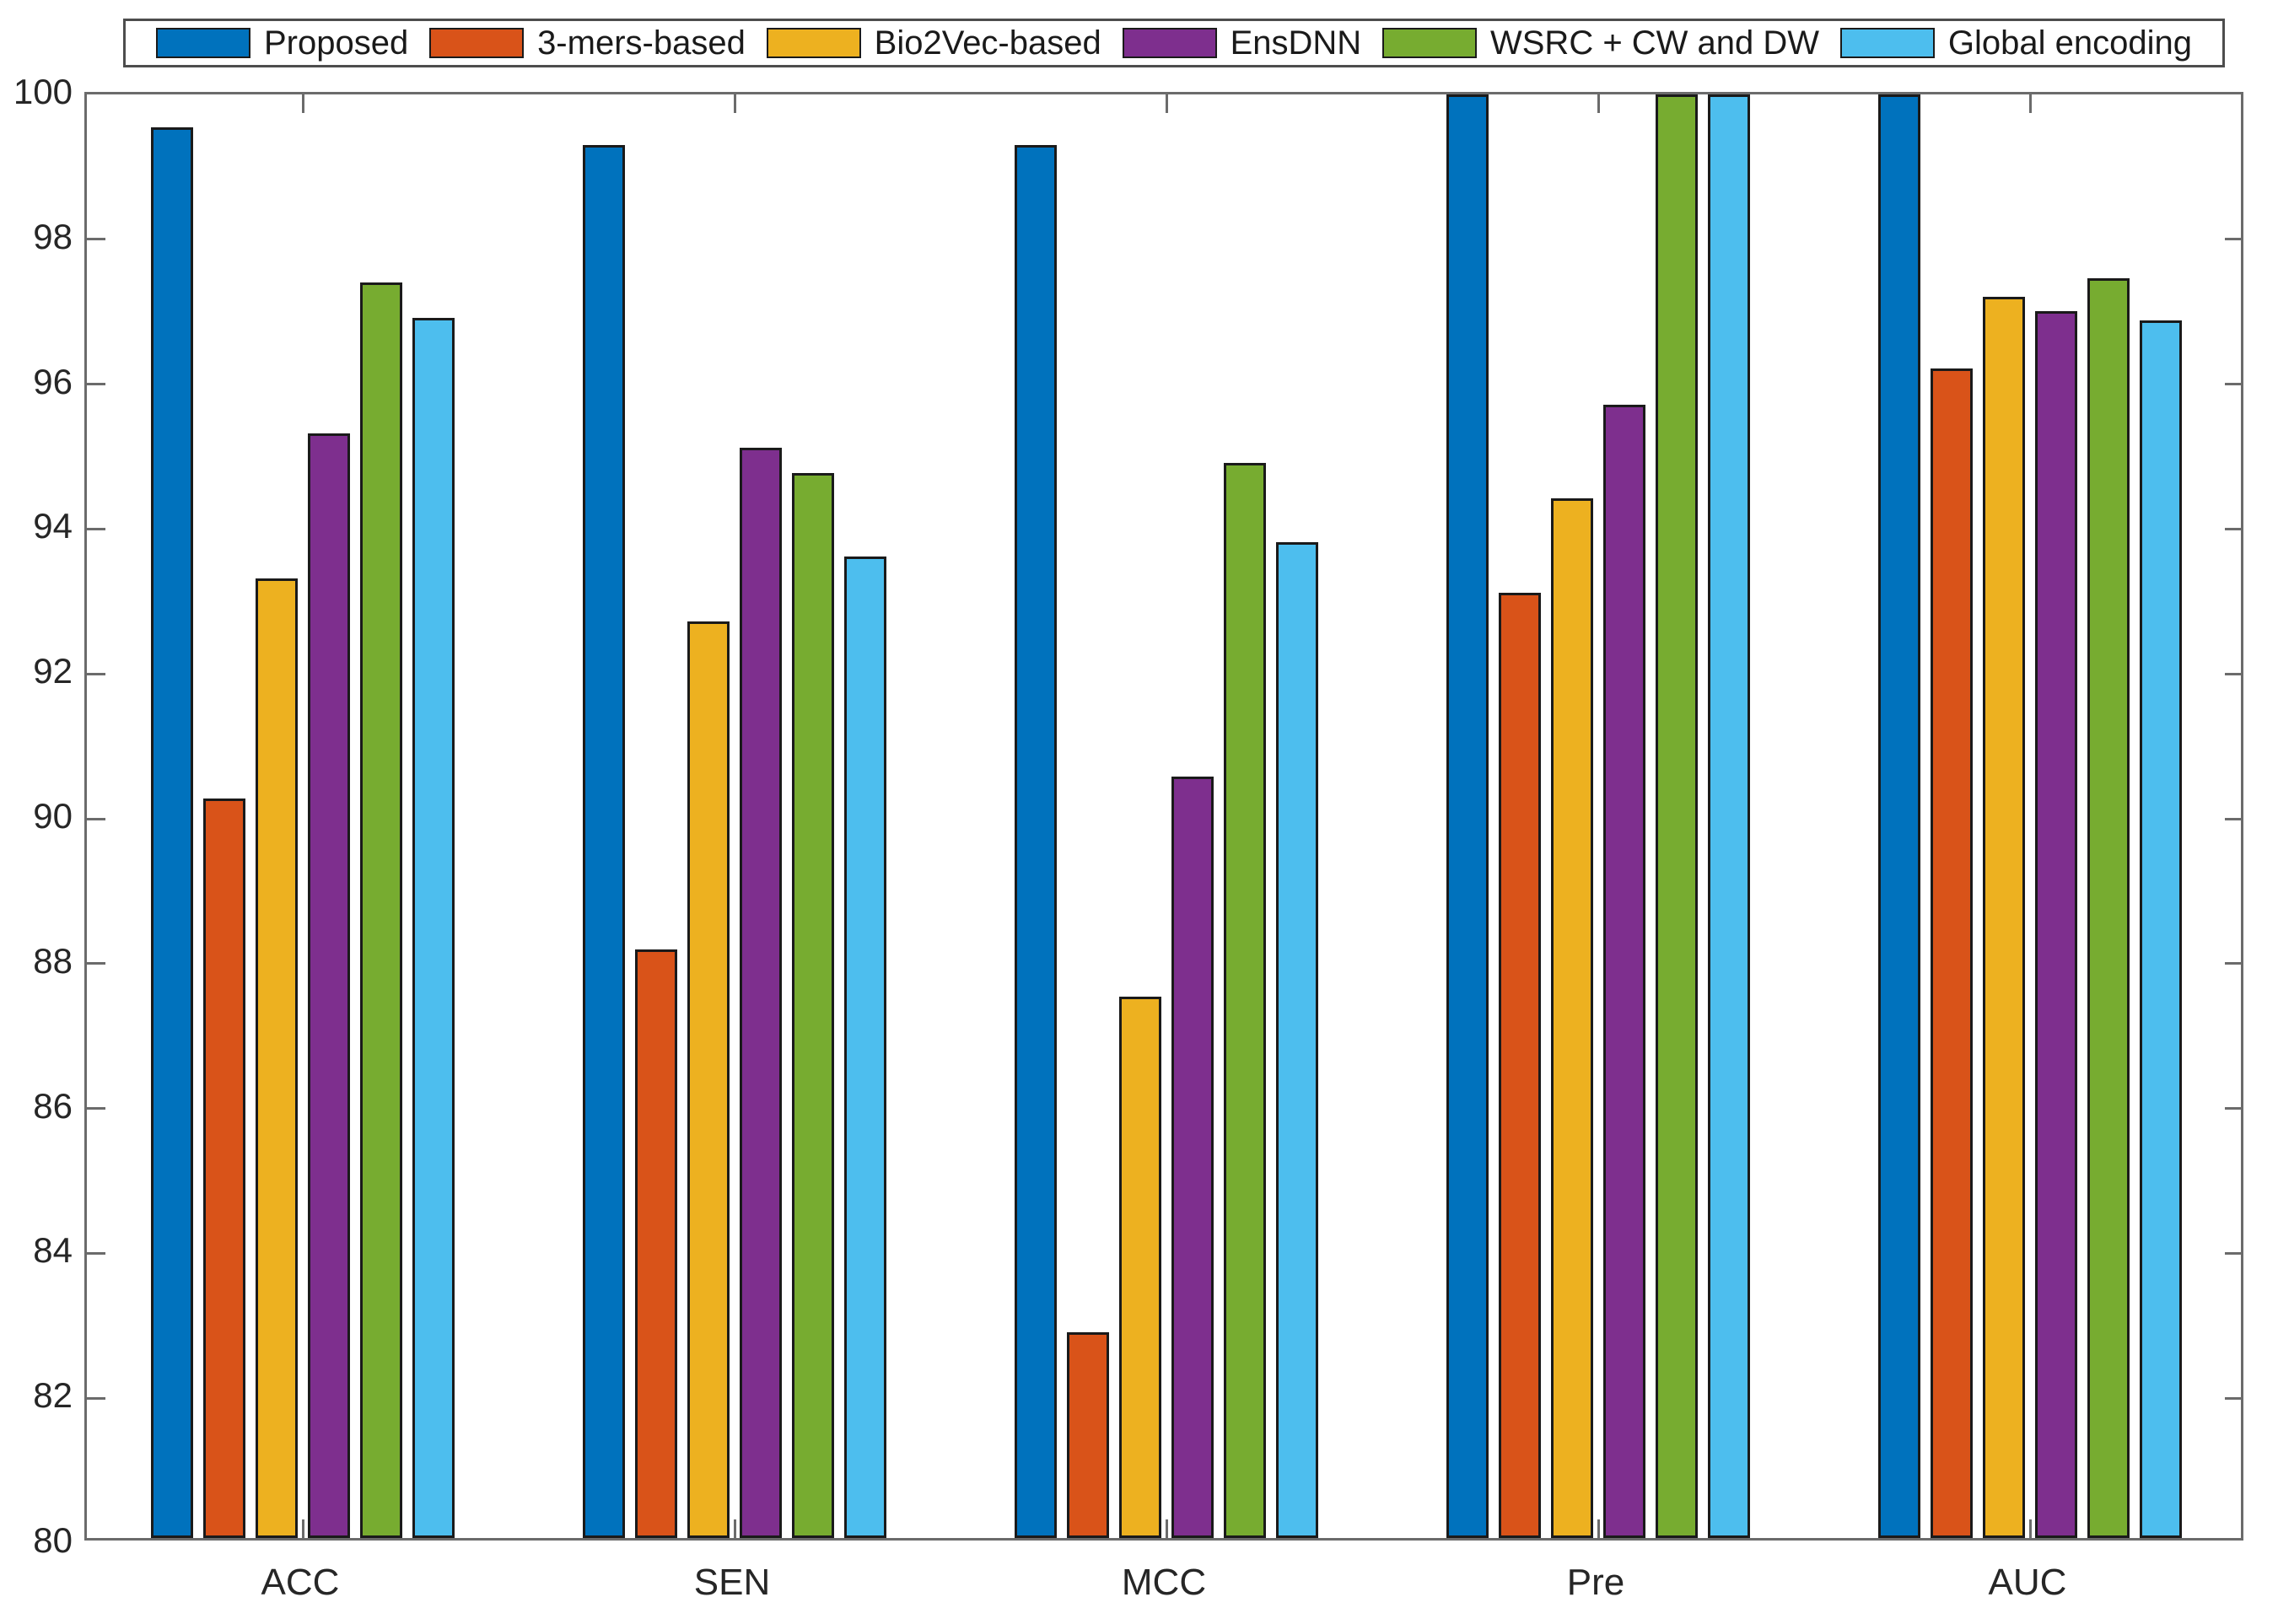 The width and height of the screenshot is (2278, 1624). Describe the element at coordinates (53, 816) in the screenshot. I see `y-tick-label-90: 90` at that location.